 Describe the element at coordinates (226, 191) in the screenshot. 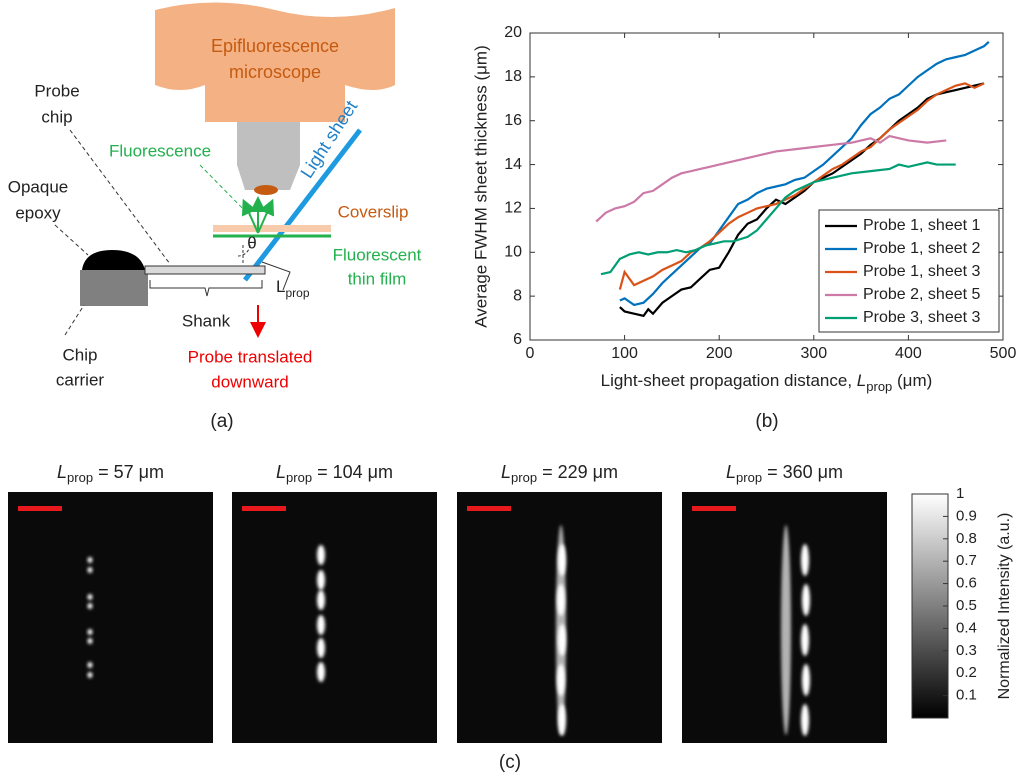

I see `leader-line` at that location.